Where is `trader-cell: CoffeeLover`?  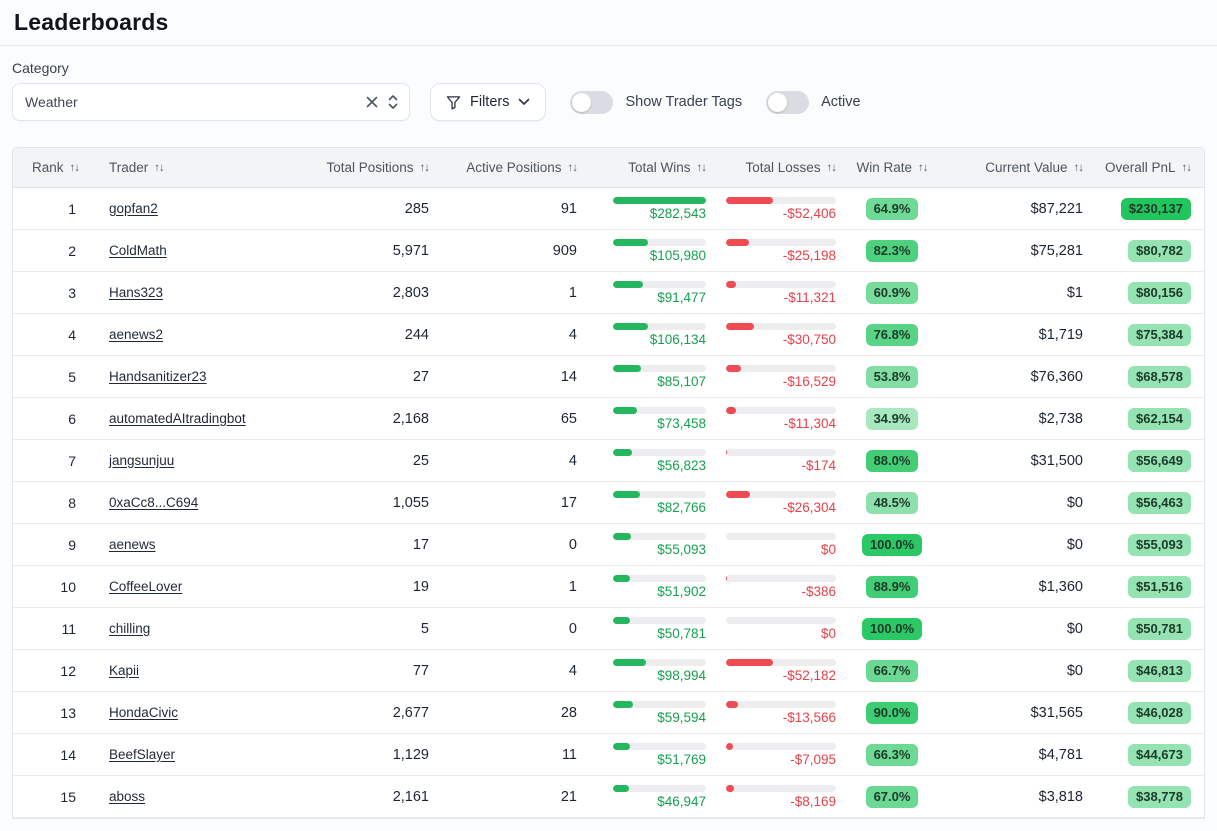
trader-cell: CoffeeLover is located at coordinates (197, 587).